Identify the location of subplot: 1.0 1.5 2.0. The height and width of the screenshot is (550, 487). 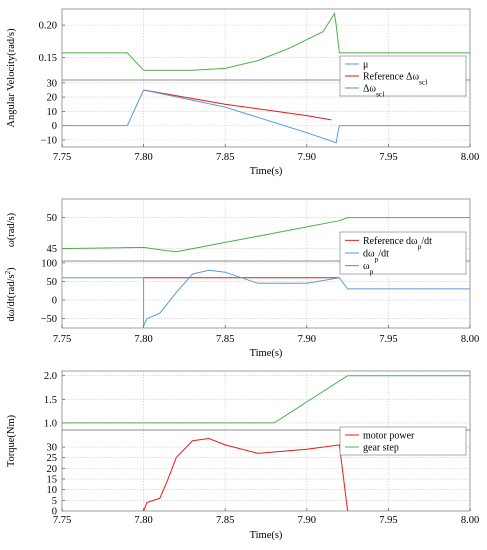
(257, 400).